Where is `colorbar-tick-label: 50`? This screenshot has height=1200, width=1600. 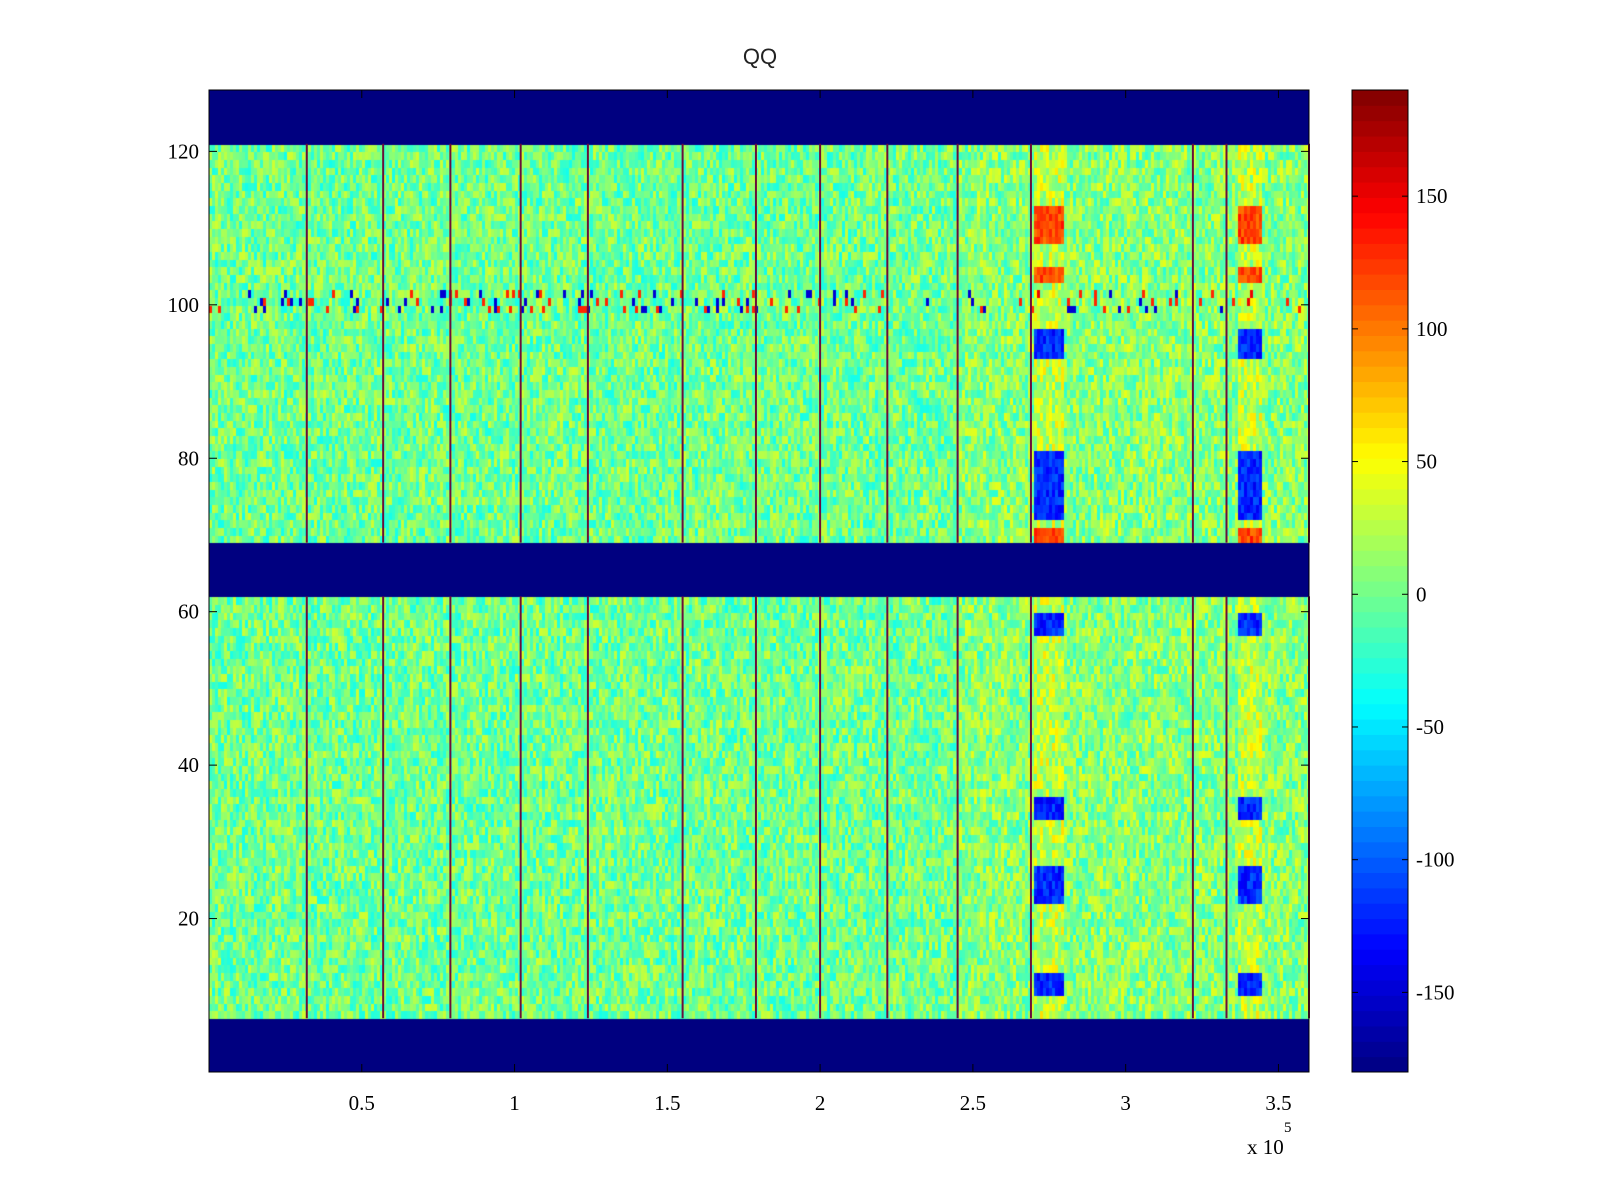
colorbar-tick-label: 50 is located at coordinates (1426, 462).